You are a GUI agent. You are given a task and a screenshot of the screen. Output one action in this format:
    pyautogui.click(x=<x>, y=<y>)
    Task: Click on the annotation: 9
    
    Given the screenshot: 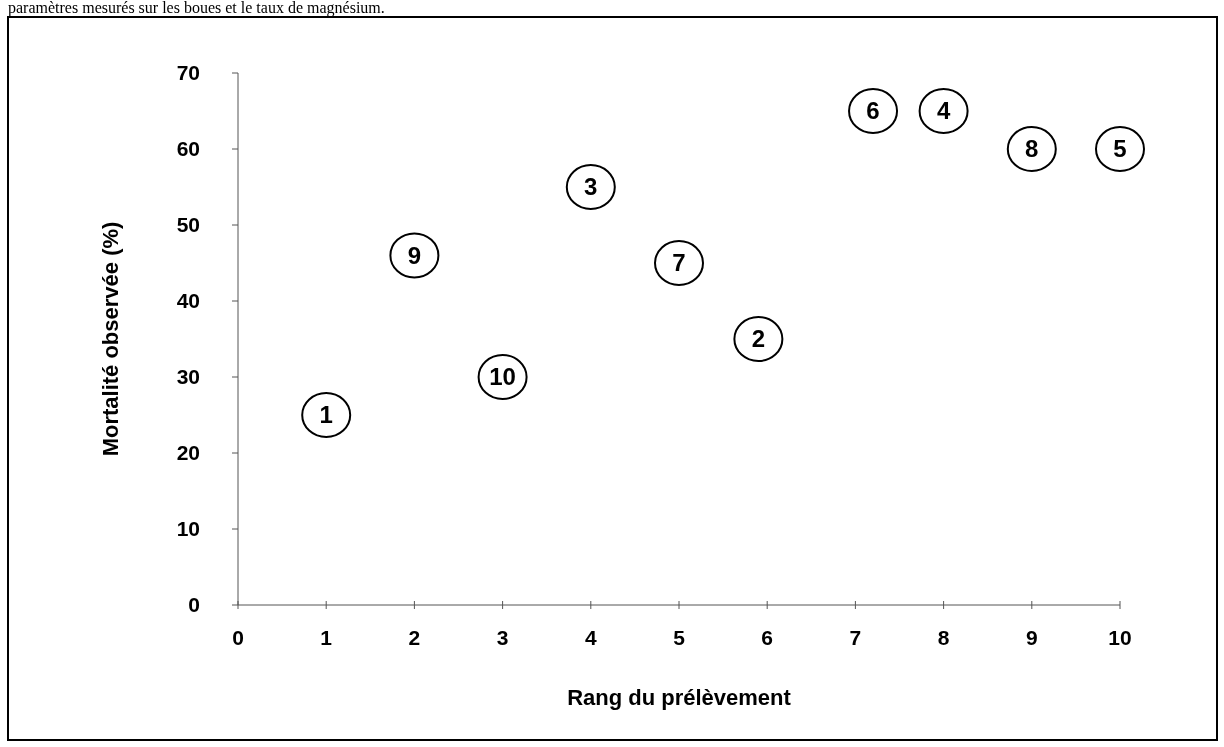 What is the action you would take?
    pyautogui.click(x=414, y=255)
    